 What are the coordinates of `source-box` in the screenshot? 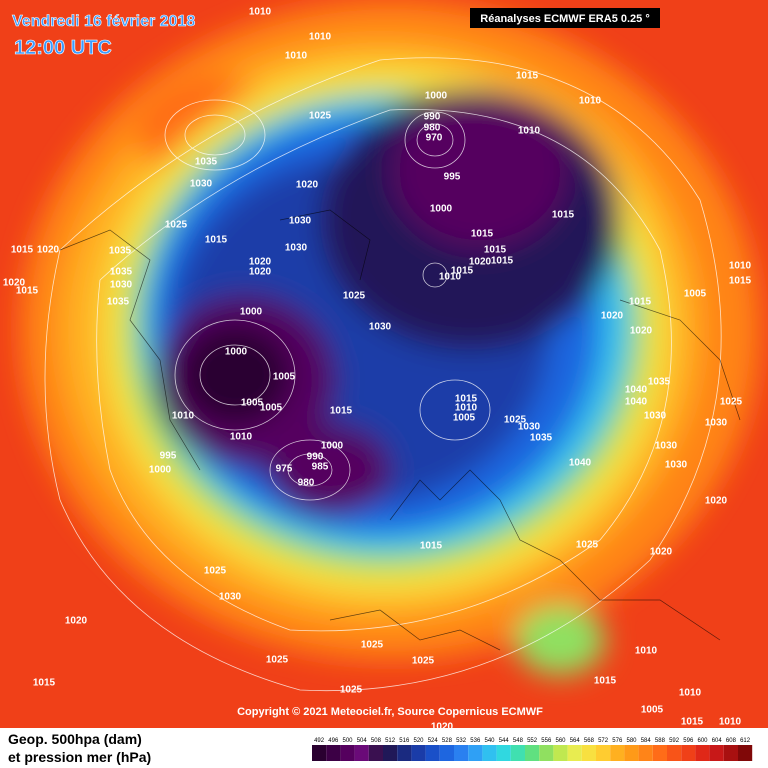 It's located at (565, 18).